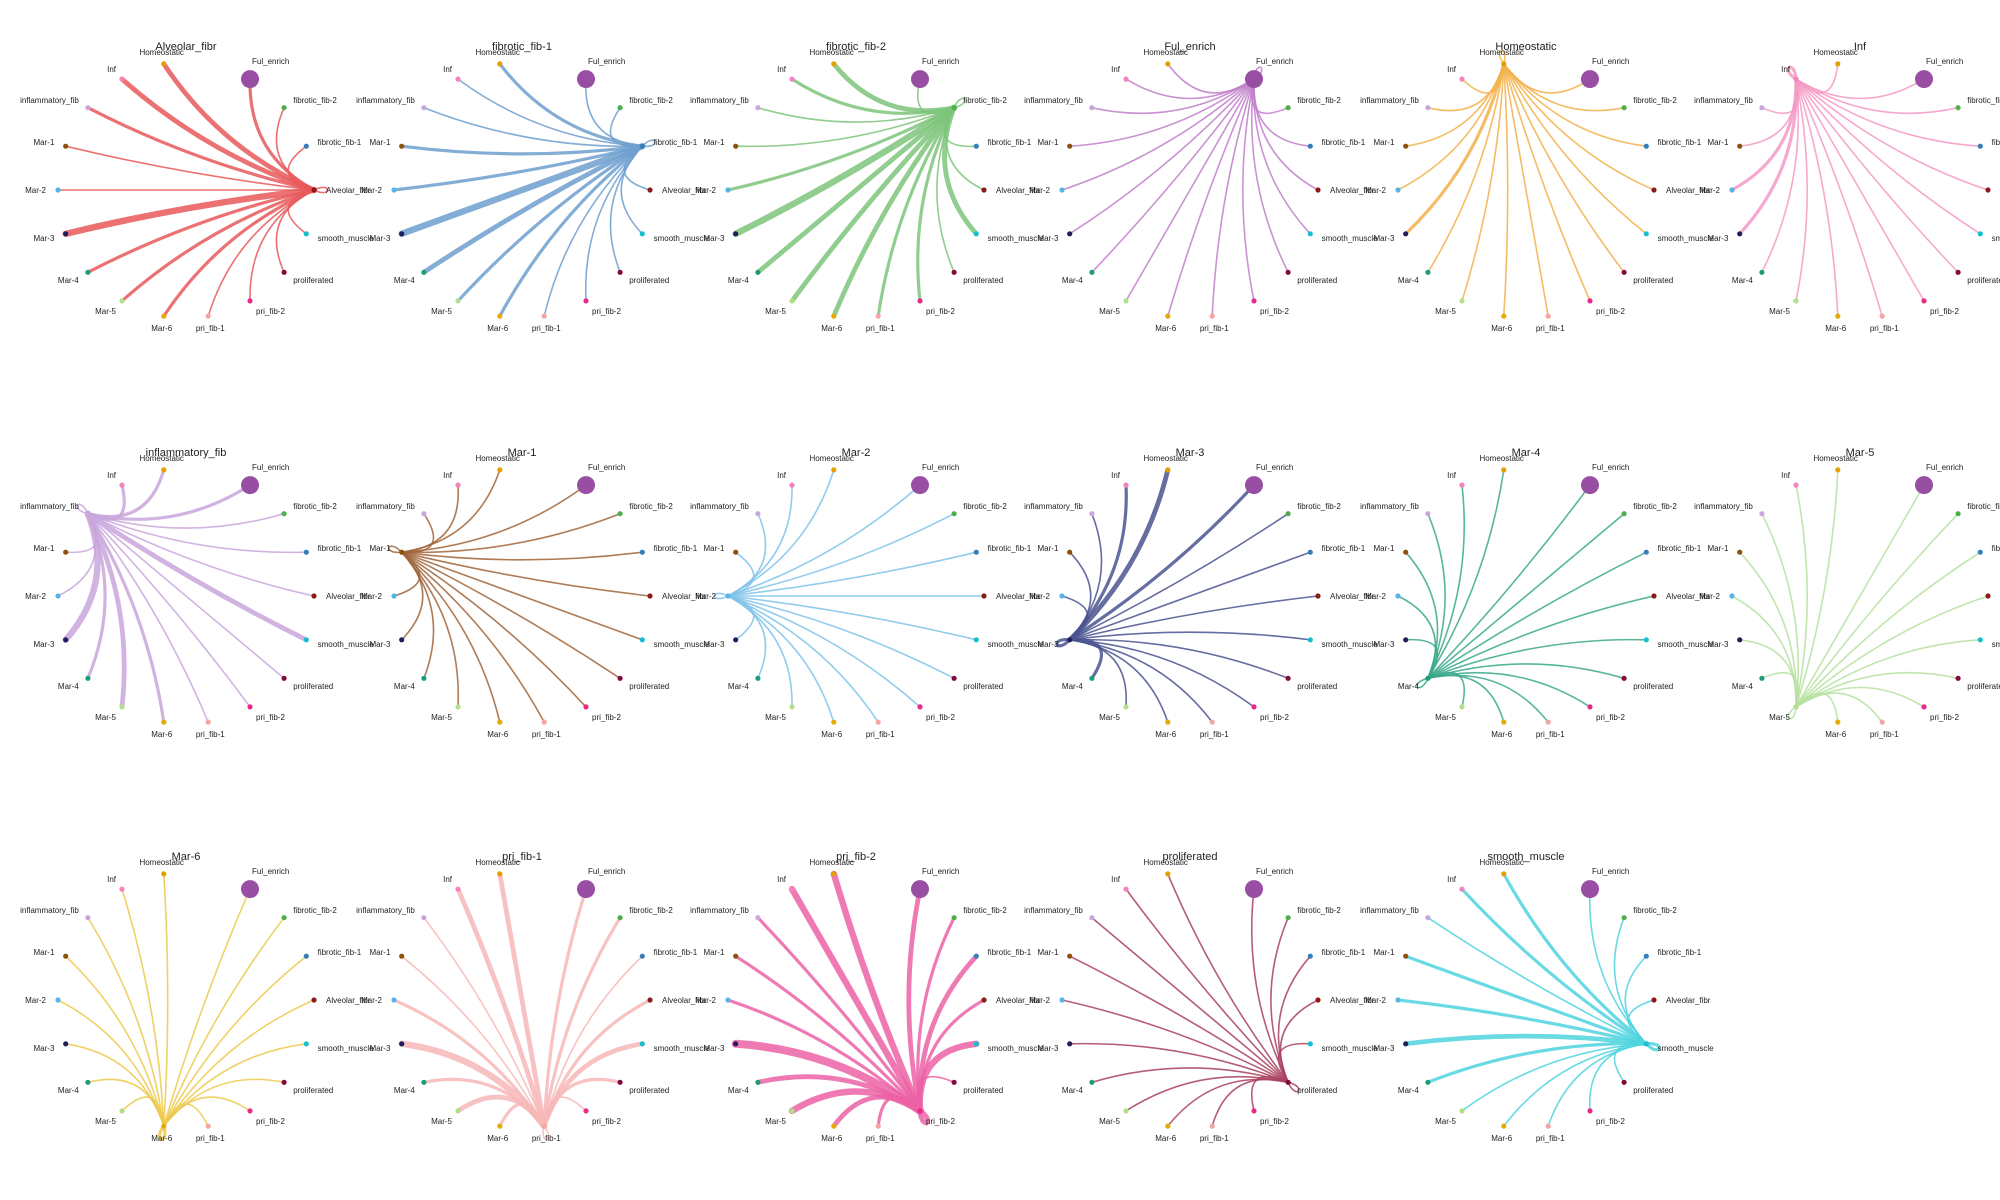  Describe the element at coordinates (960, 171) in the screenshot. I see `edge-fibrotic-fib-2-to-smooth-muscle` at that location.